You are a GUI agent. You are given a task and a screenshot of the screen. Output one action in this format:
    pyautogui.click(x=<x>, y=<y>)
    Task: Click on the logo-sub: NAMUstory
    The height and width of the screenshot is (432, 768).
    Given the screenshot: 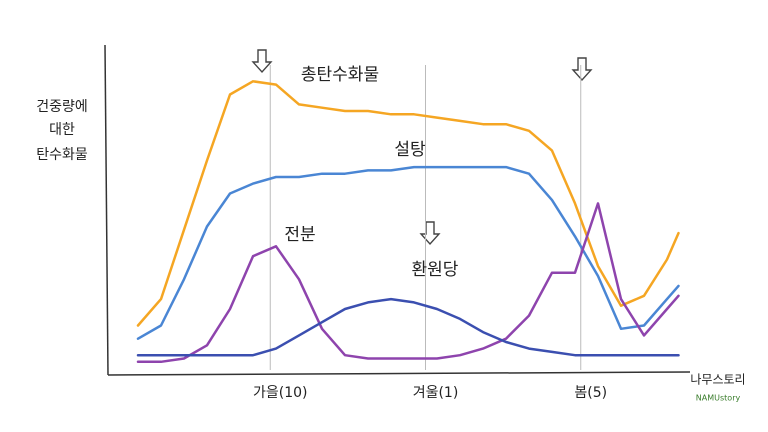 What is the action you would take?
    pyautogui.click(x=718, y=398)
    